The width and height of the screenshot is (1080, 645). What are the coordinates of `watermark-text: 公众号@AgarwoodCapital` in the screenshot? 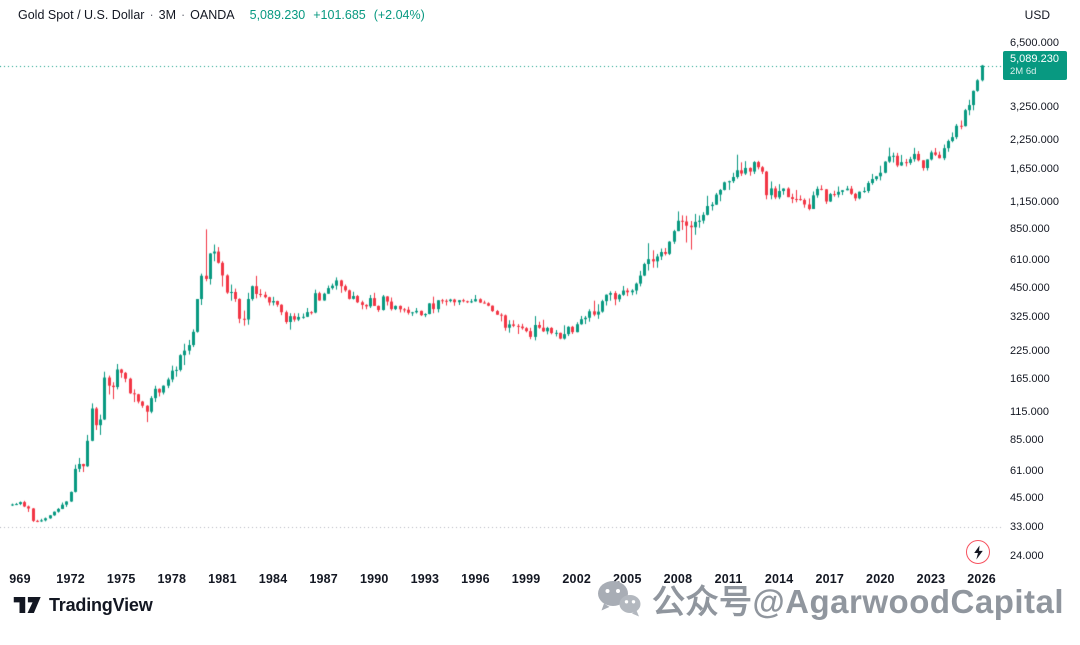 It's located at (858, 601).